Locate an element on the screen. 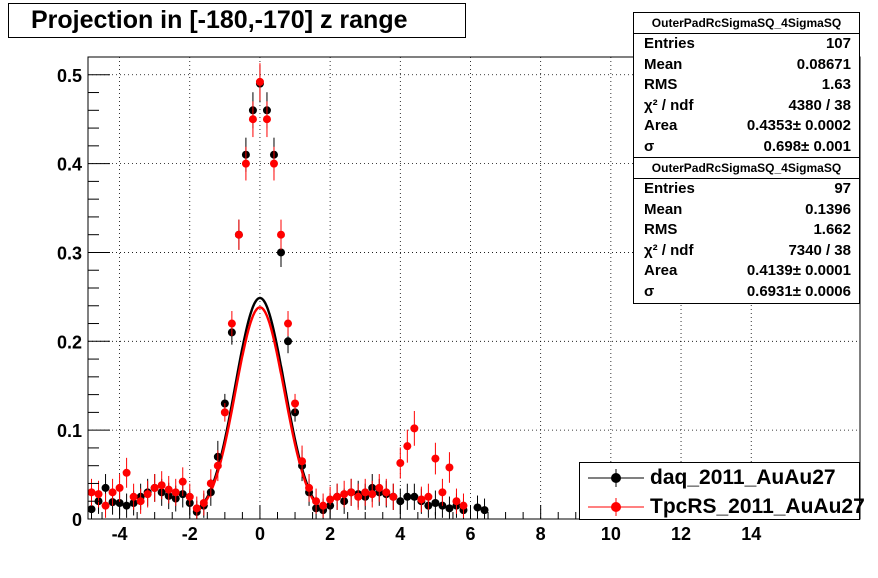 This screenshot has width=878, height=578. x-tick-label: 6 is located at coordinates (470, 534).